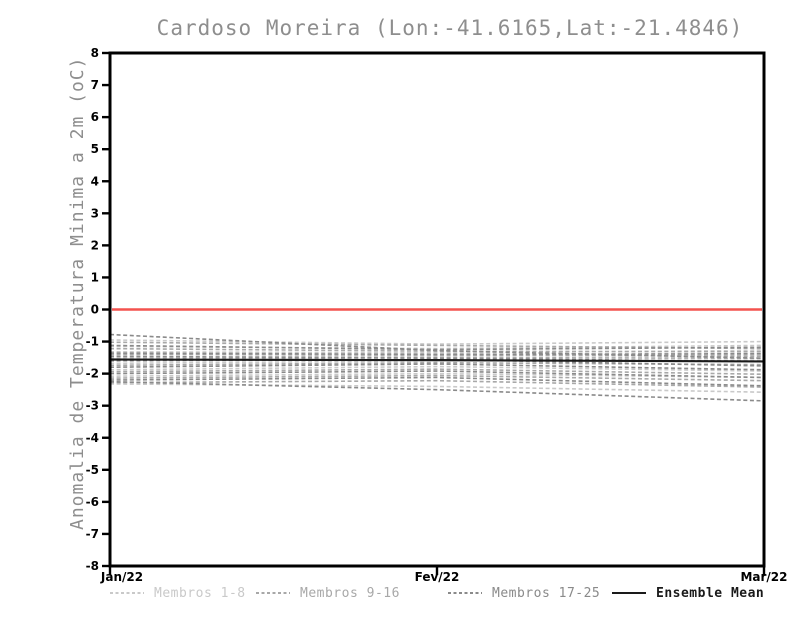 The image size is (800, 618). I want to click on ensemble-members, so click(437, 367).